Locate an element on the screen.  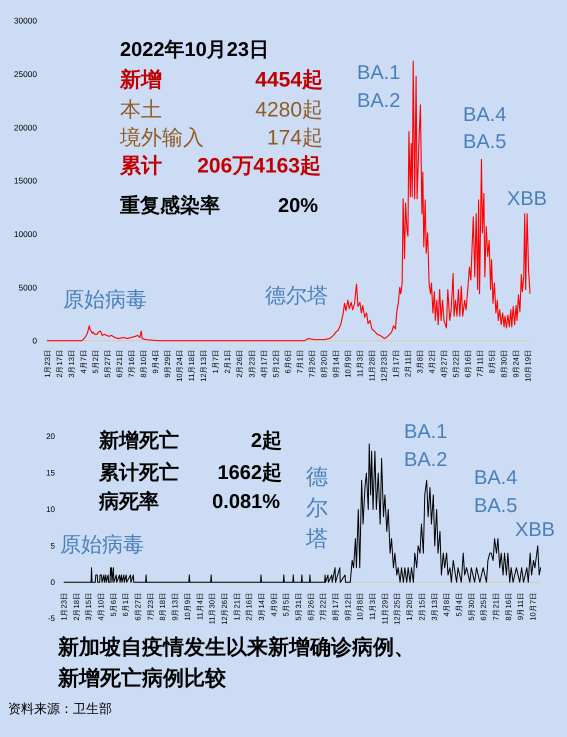
annotation: 4454起 is located at coordinates (289, 80).